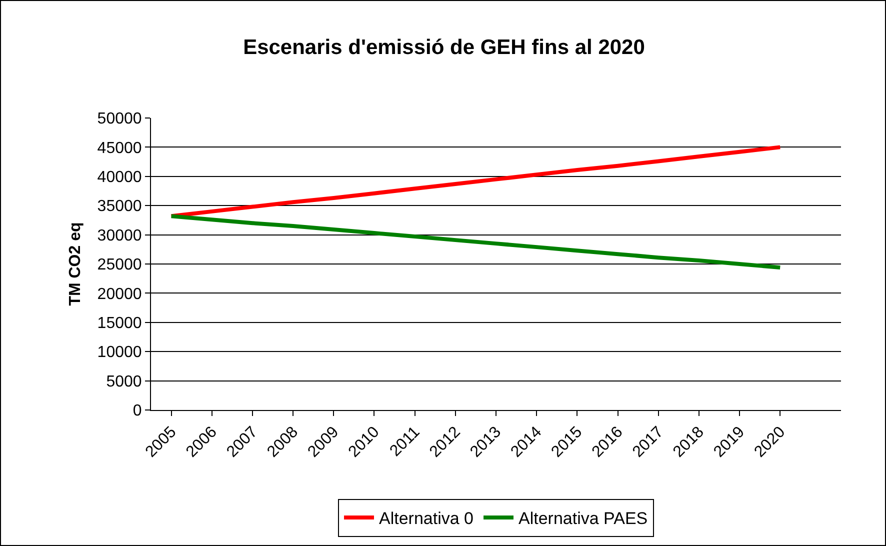 The height and width of the screenshot is (546, 886). Describe the element at coordinates (119, 148) in the screenshot. I see `y-tick-label: 45000` at that location.